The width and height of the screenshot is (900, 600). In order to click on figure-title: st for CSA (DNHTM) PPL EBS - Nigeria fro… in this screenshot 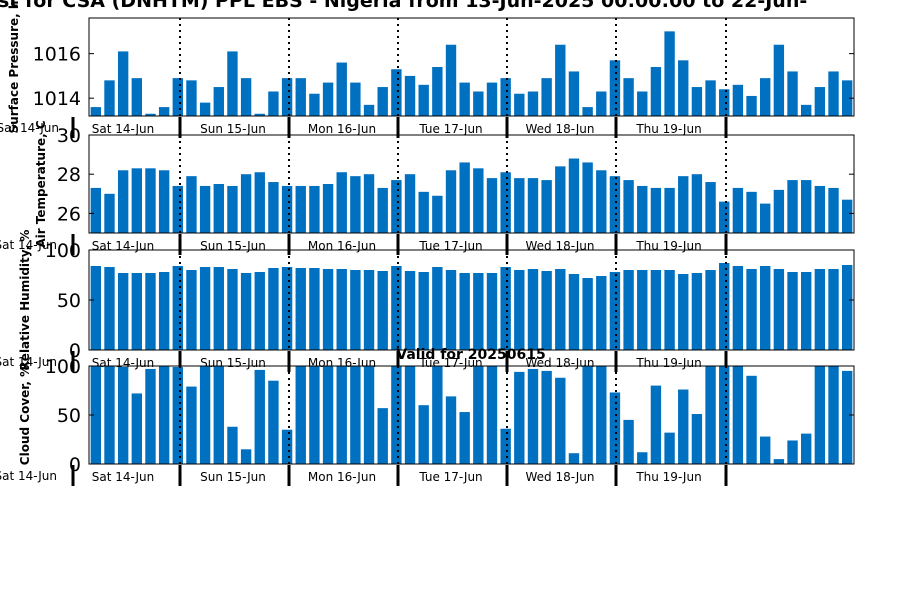, I will do `click(403, 6)`.